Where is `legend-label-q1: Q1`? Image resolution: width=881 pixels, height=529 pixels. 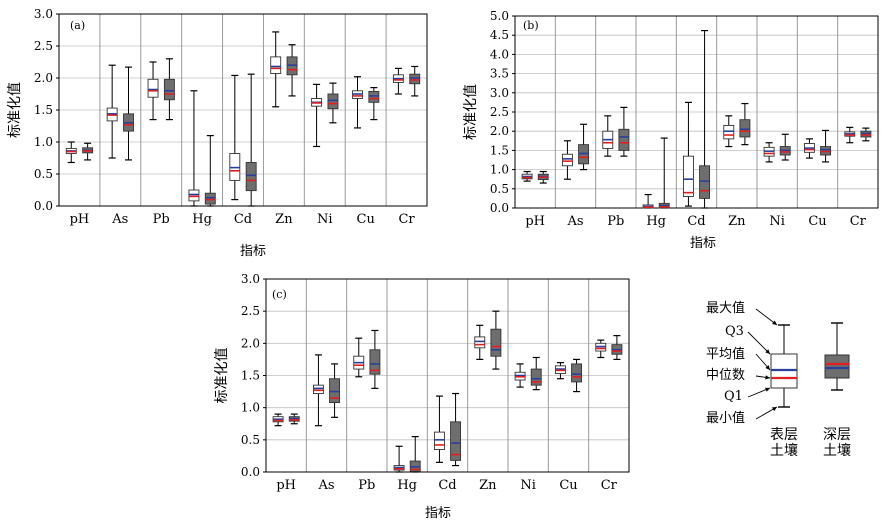 legend-label-q1: Q1 is located at coordinates (733, 396).